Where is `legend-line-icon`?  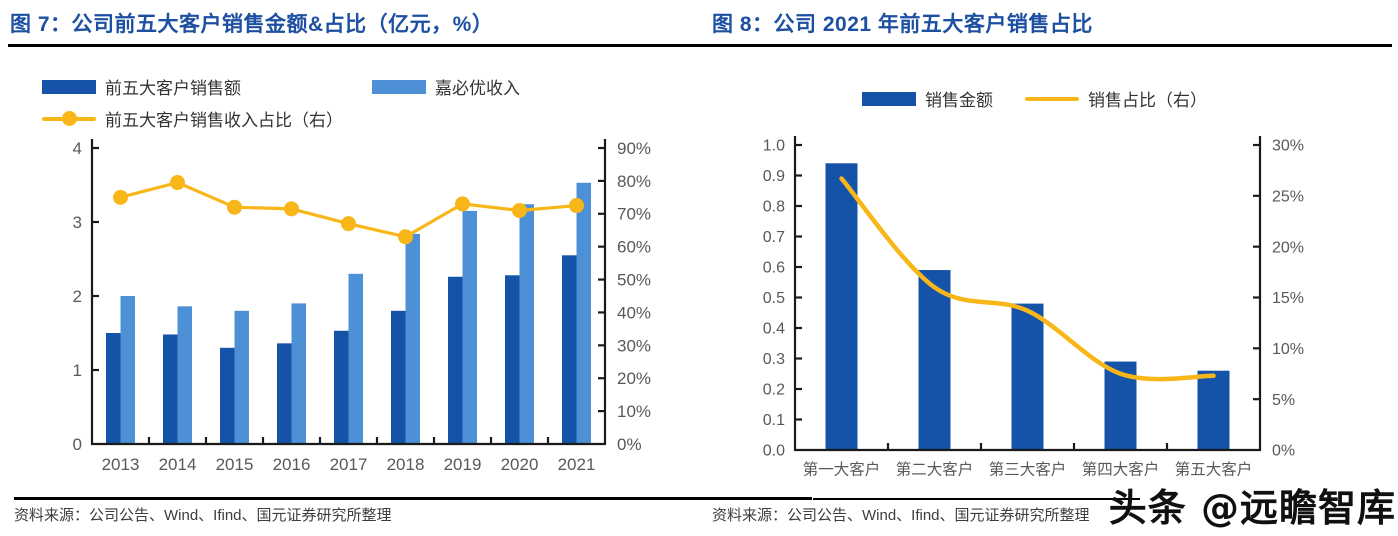 legend-line-icon is located at coordinates (1052, 98).